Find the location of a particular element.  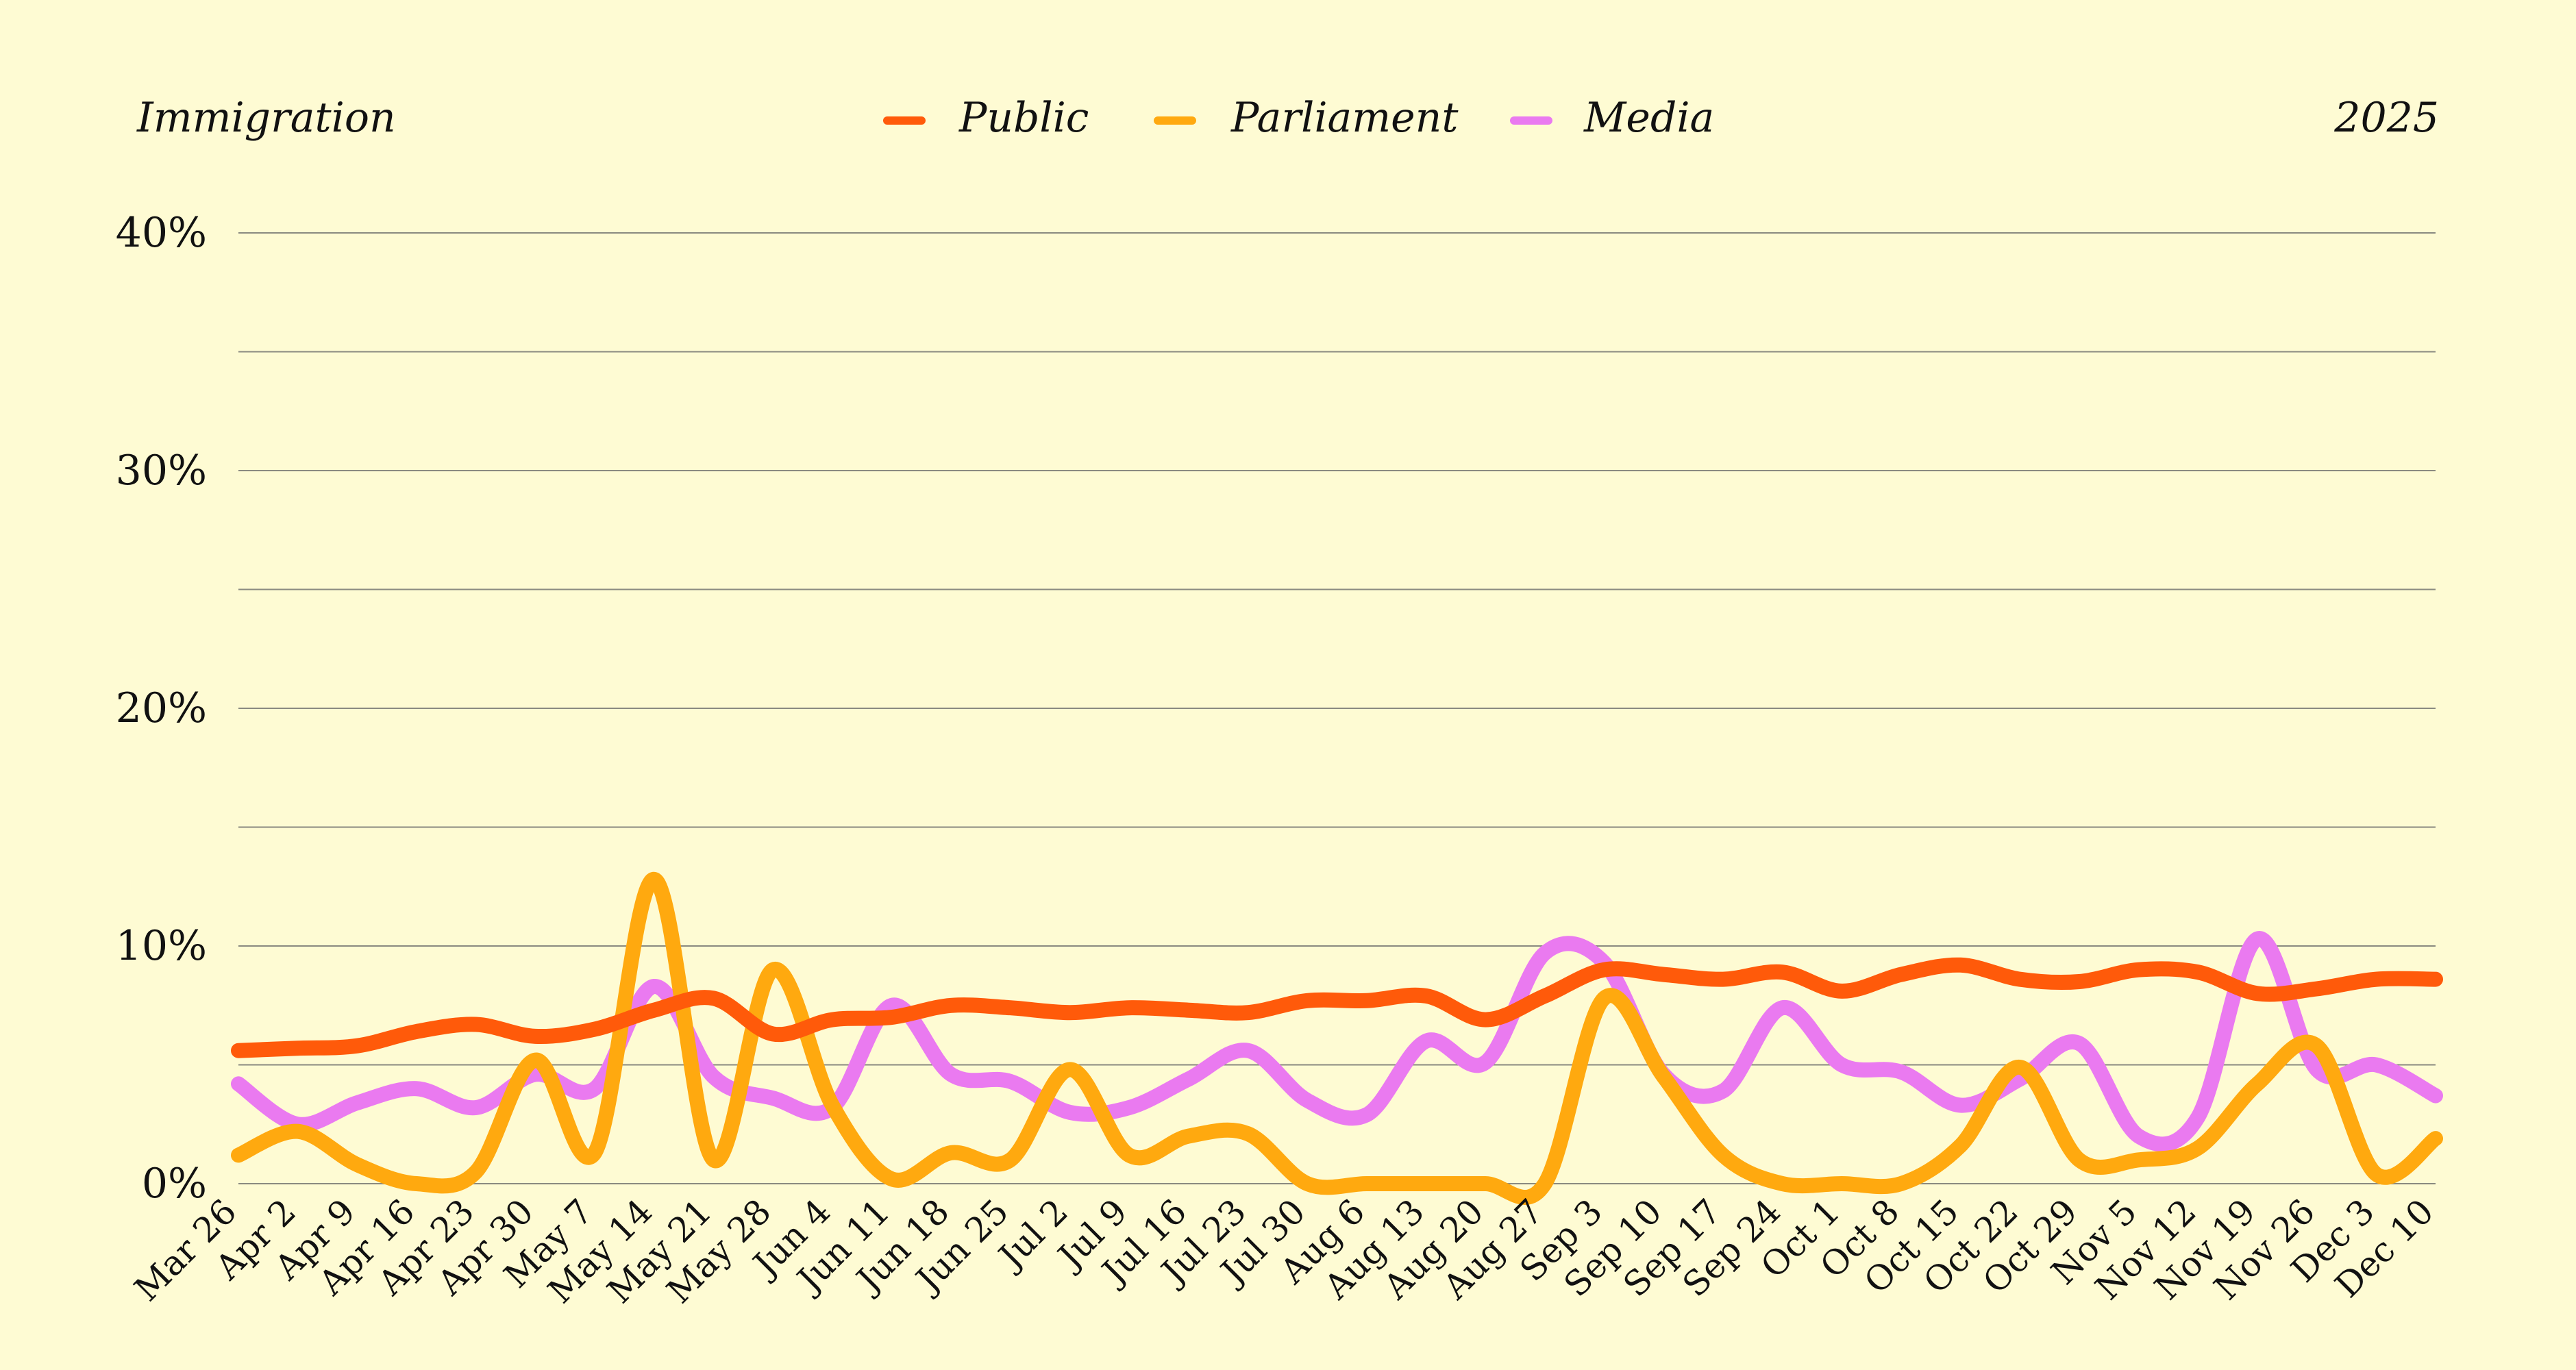

y-tick-label: 10% is located at coordinates (161, 946).